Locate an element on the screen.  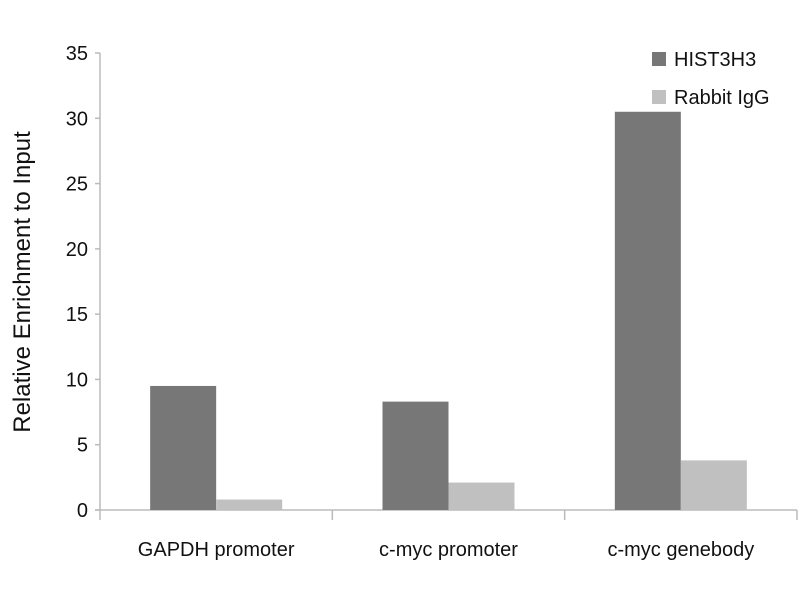
y-tick-label: 0 is located at coordinates (82, 511).